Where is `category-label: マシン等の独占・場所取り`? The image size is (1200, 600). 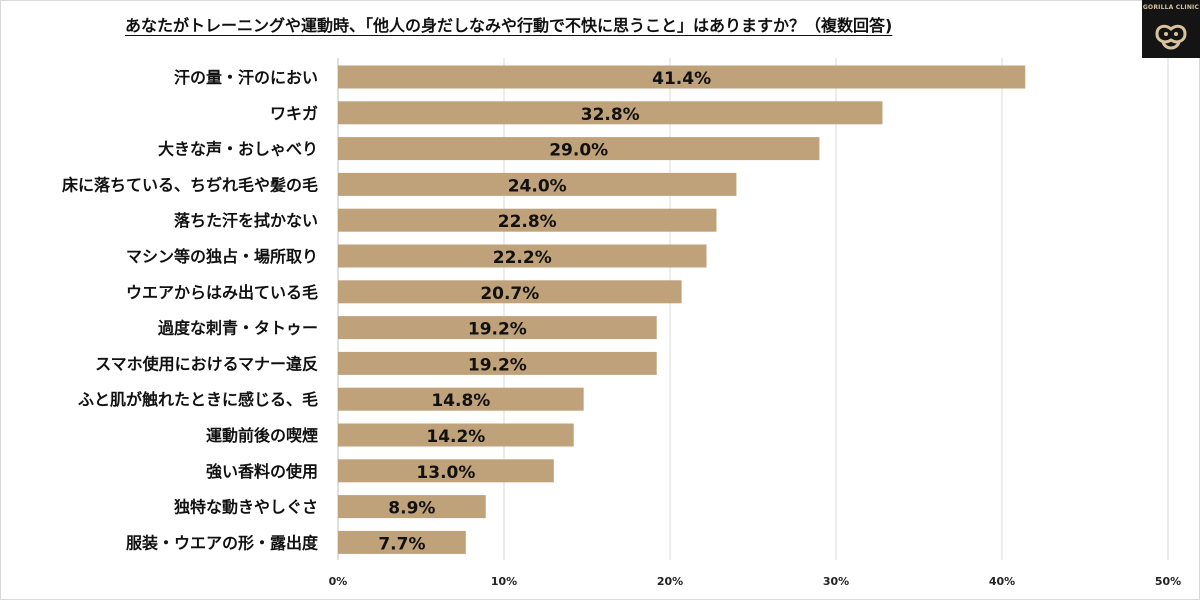
category-label: マシン等の独占・場所取り is located at coordinates (222, 256).